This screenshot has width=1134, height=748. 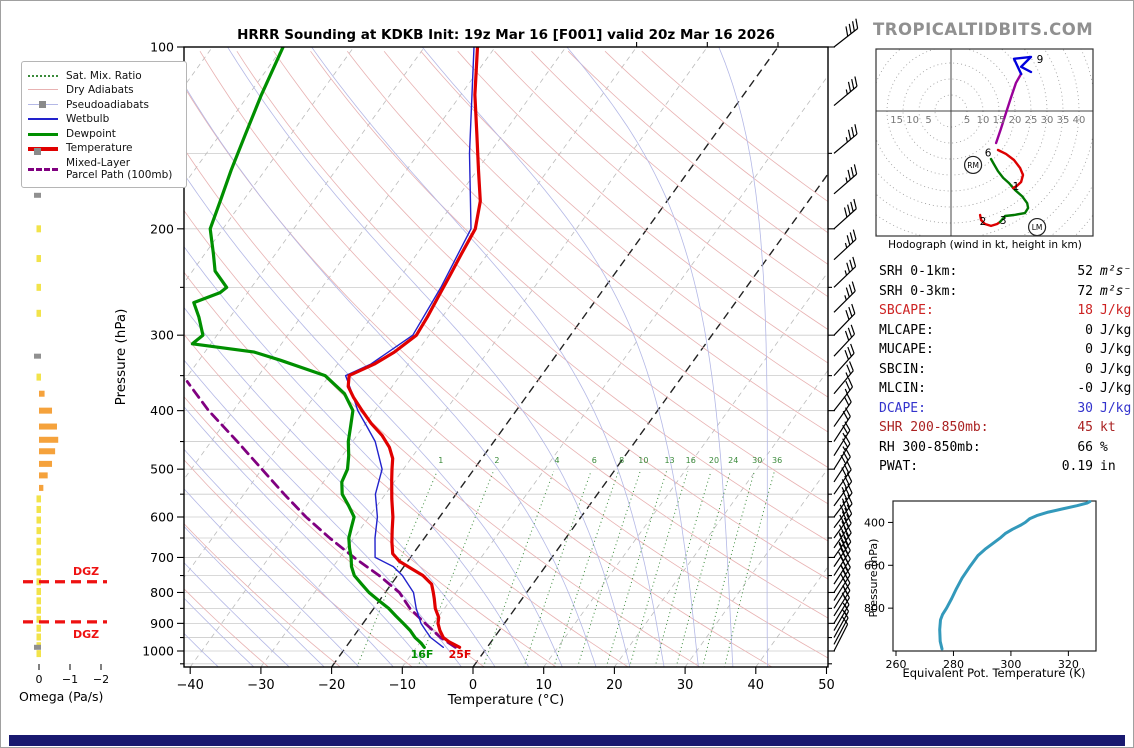 What do you see at coordinates (1063, 120) in the screenshot?
I see `svg-text: 35` at bounding box center [1063, 120].